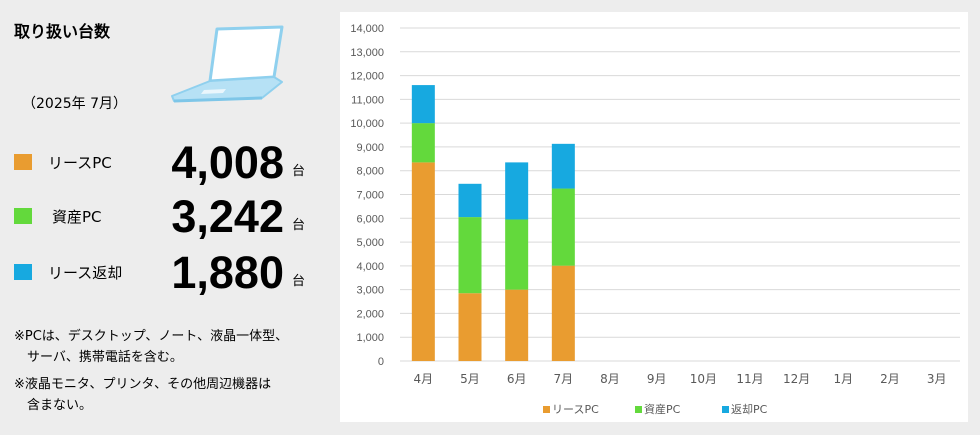  Describe the element at coordinates (227, 162) in the screenshot. I see `stat-value: 4,008` at that location.